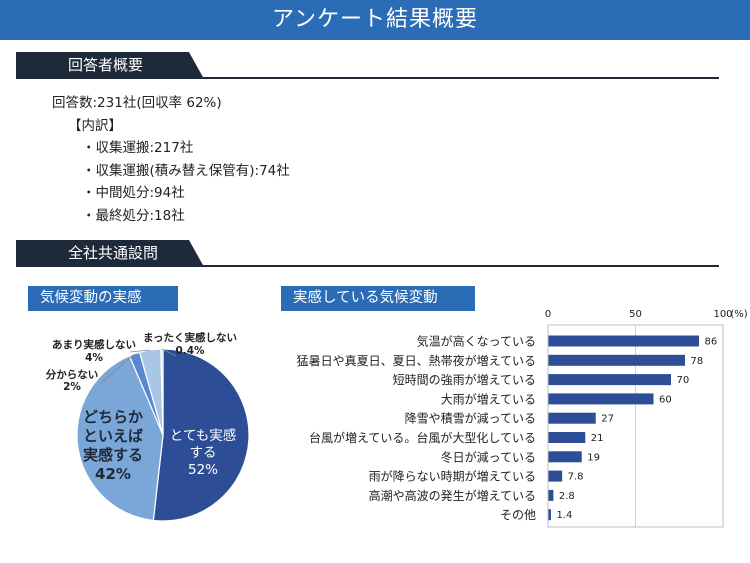 Image resolution: width=750 pixels, height=563 pixels. Describe the element at coordinates (137, 103) in the screenshot. I see `response-count: 回答数:231社(回収率 62%)` at that location.